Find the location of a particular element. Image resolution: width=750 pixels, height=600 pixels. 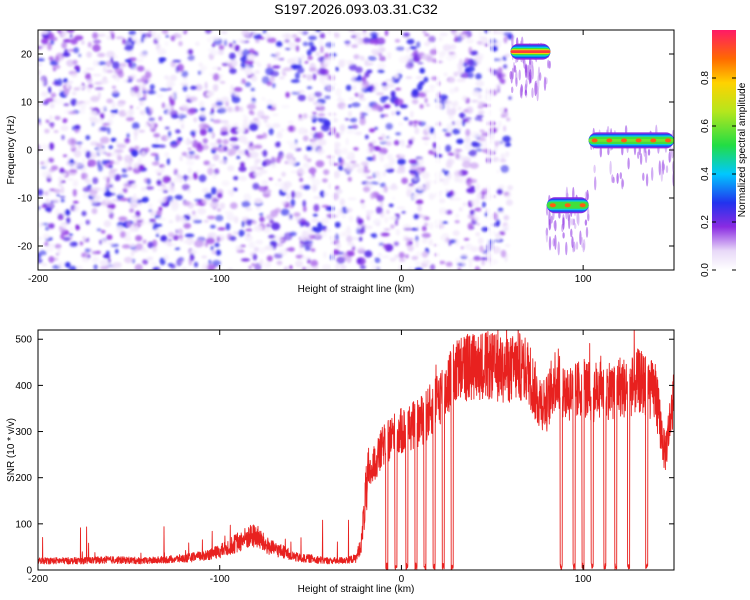

colorbar-tick-label: 0.4 is located at coordinates (705, 174).